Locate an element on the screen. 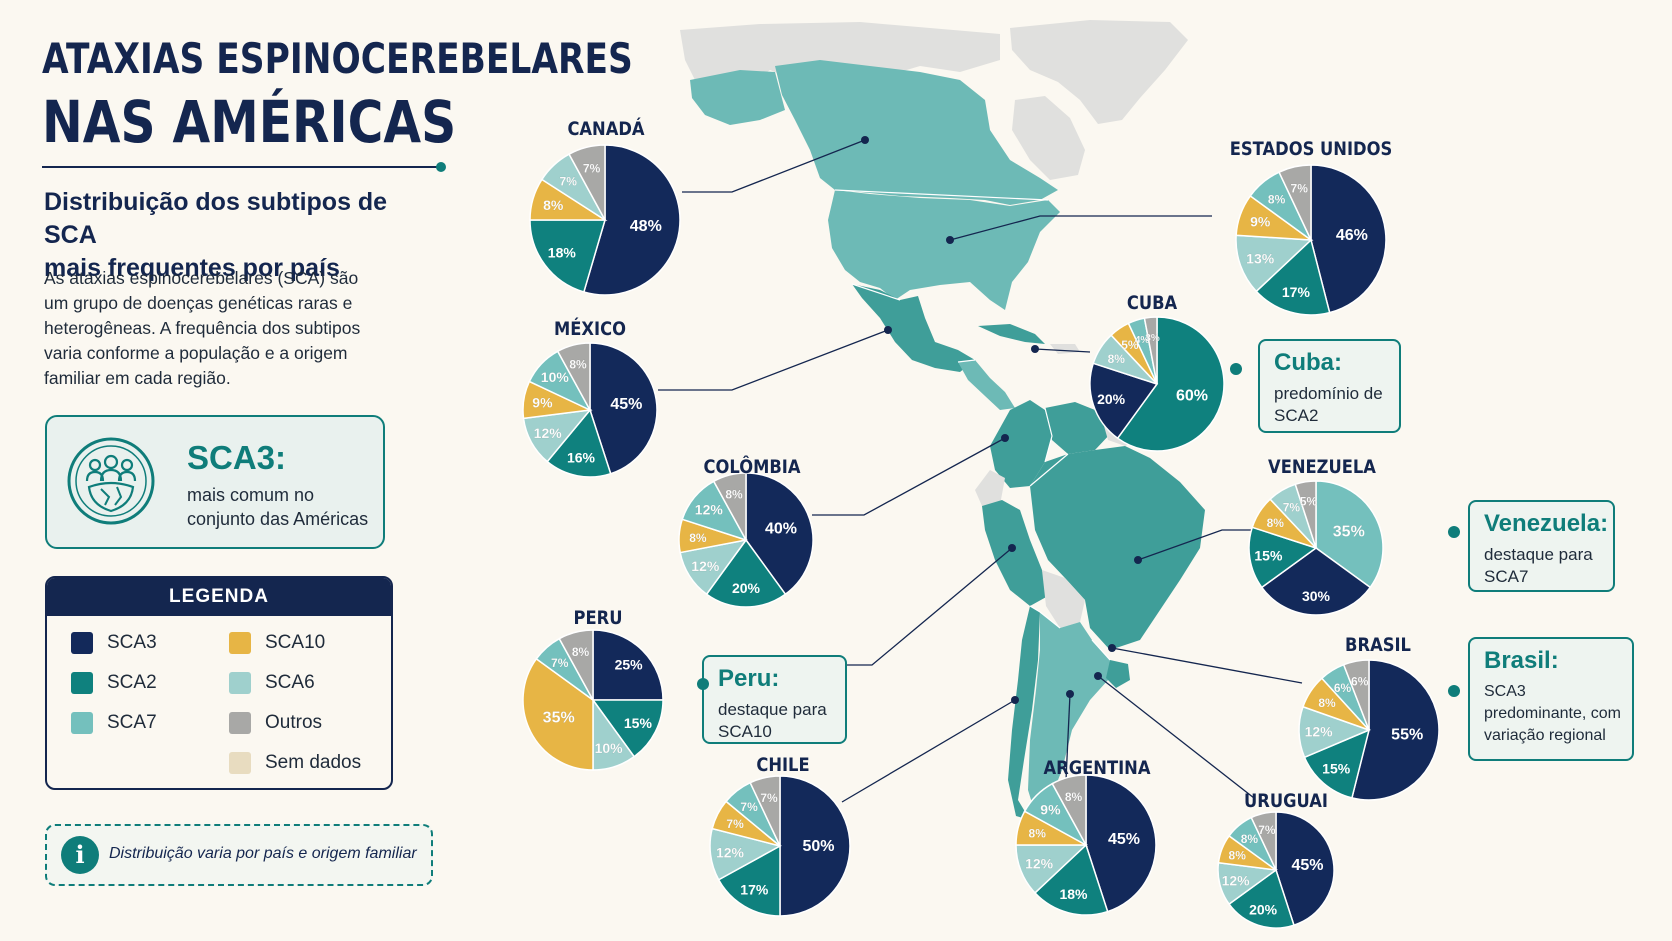 Image resolution: width=1672 pixels, height=941 pixels. legend-item-sem-dados: Sem dados is located at coordinates (295, 763).